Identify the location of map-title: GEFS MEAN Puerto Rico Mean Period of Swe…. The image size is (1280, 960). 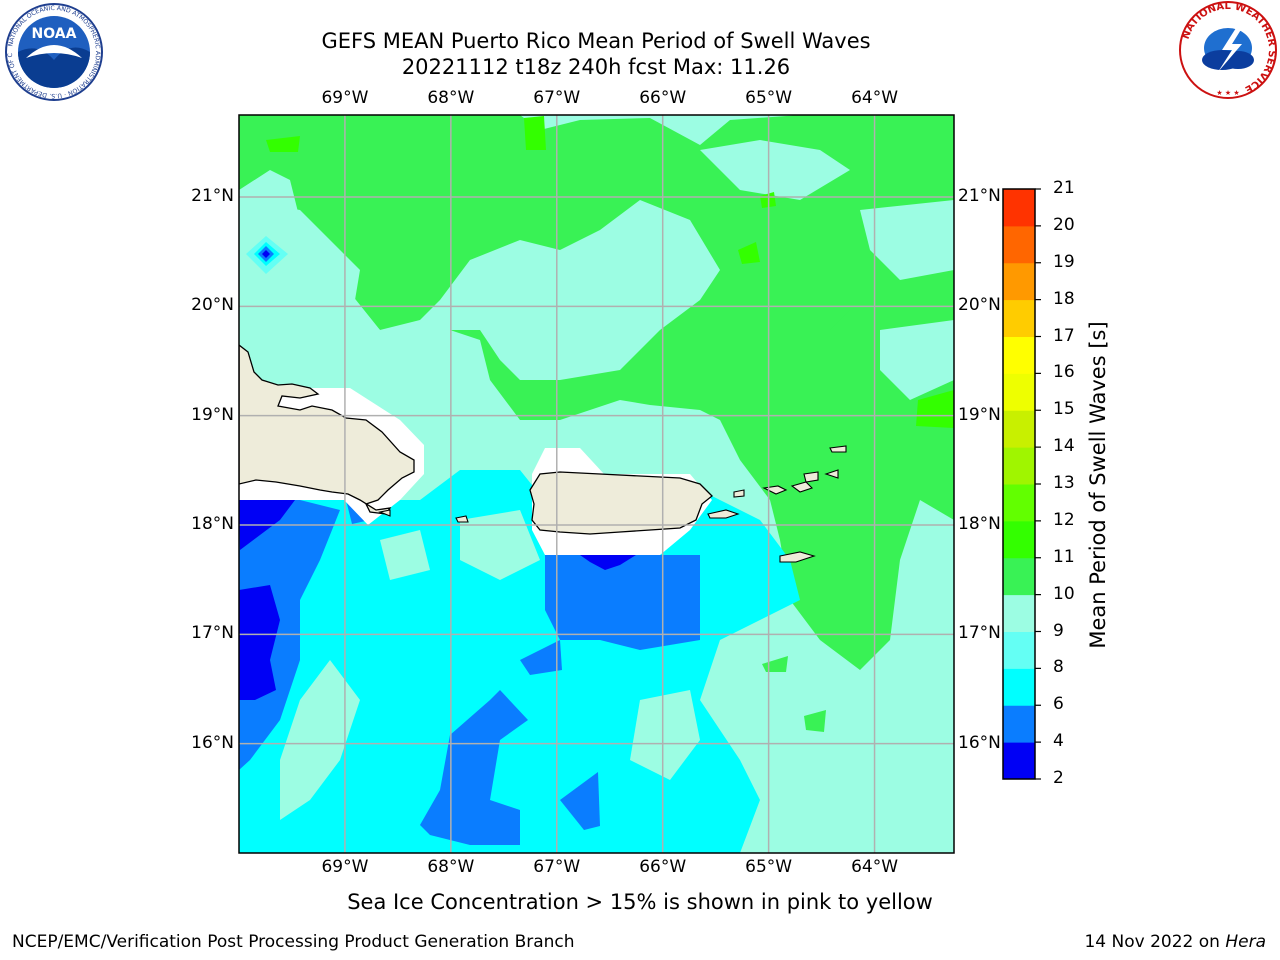
(596, 41).